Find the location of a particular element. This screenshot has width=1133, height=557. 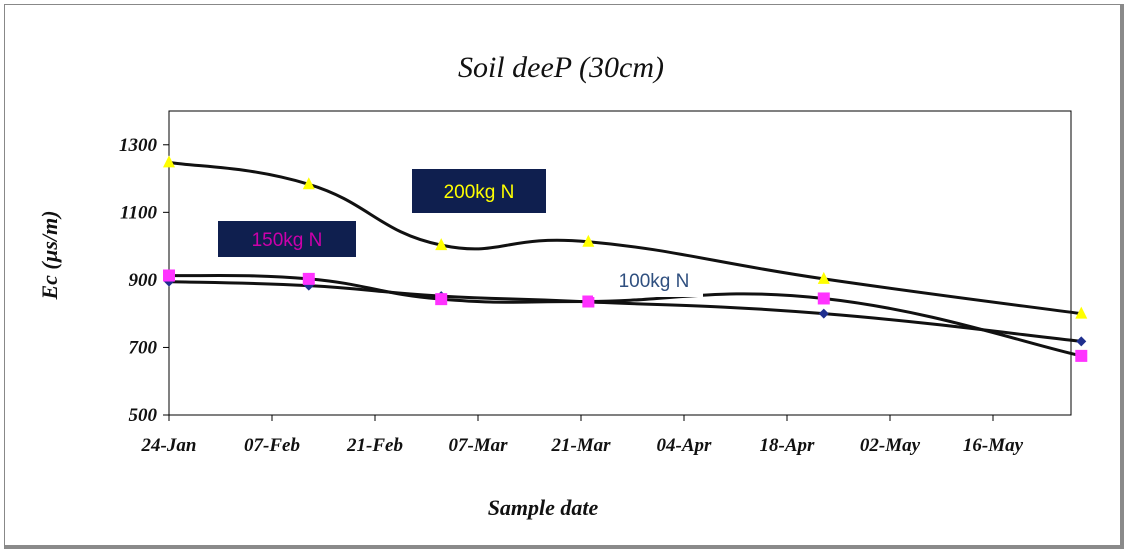

y-axis-title: Ec (µs/m) is located at coordinates (49, 255).